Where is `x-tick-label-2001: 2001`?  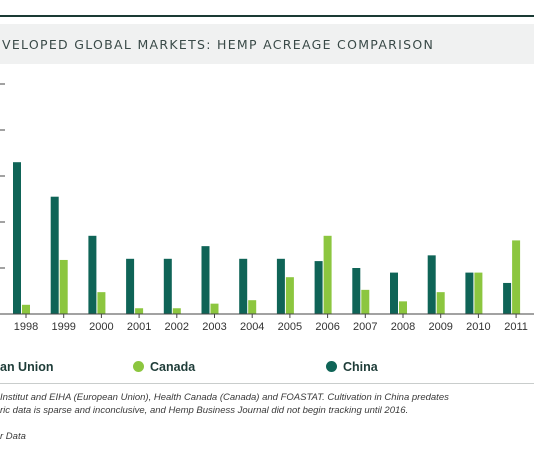
x-tick-label-2001: 2001 is located at coordinates (139, 327).